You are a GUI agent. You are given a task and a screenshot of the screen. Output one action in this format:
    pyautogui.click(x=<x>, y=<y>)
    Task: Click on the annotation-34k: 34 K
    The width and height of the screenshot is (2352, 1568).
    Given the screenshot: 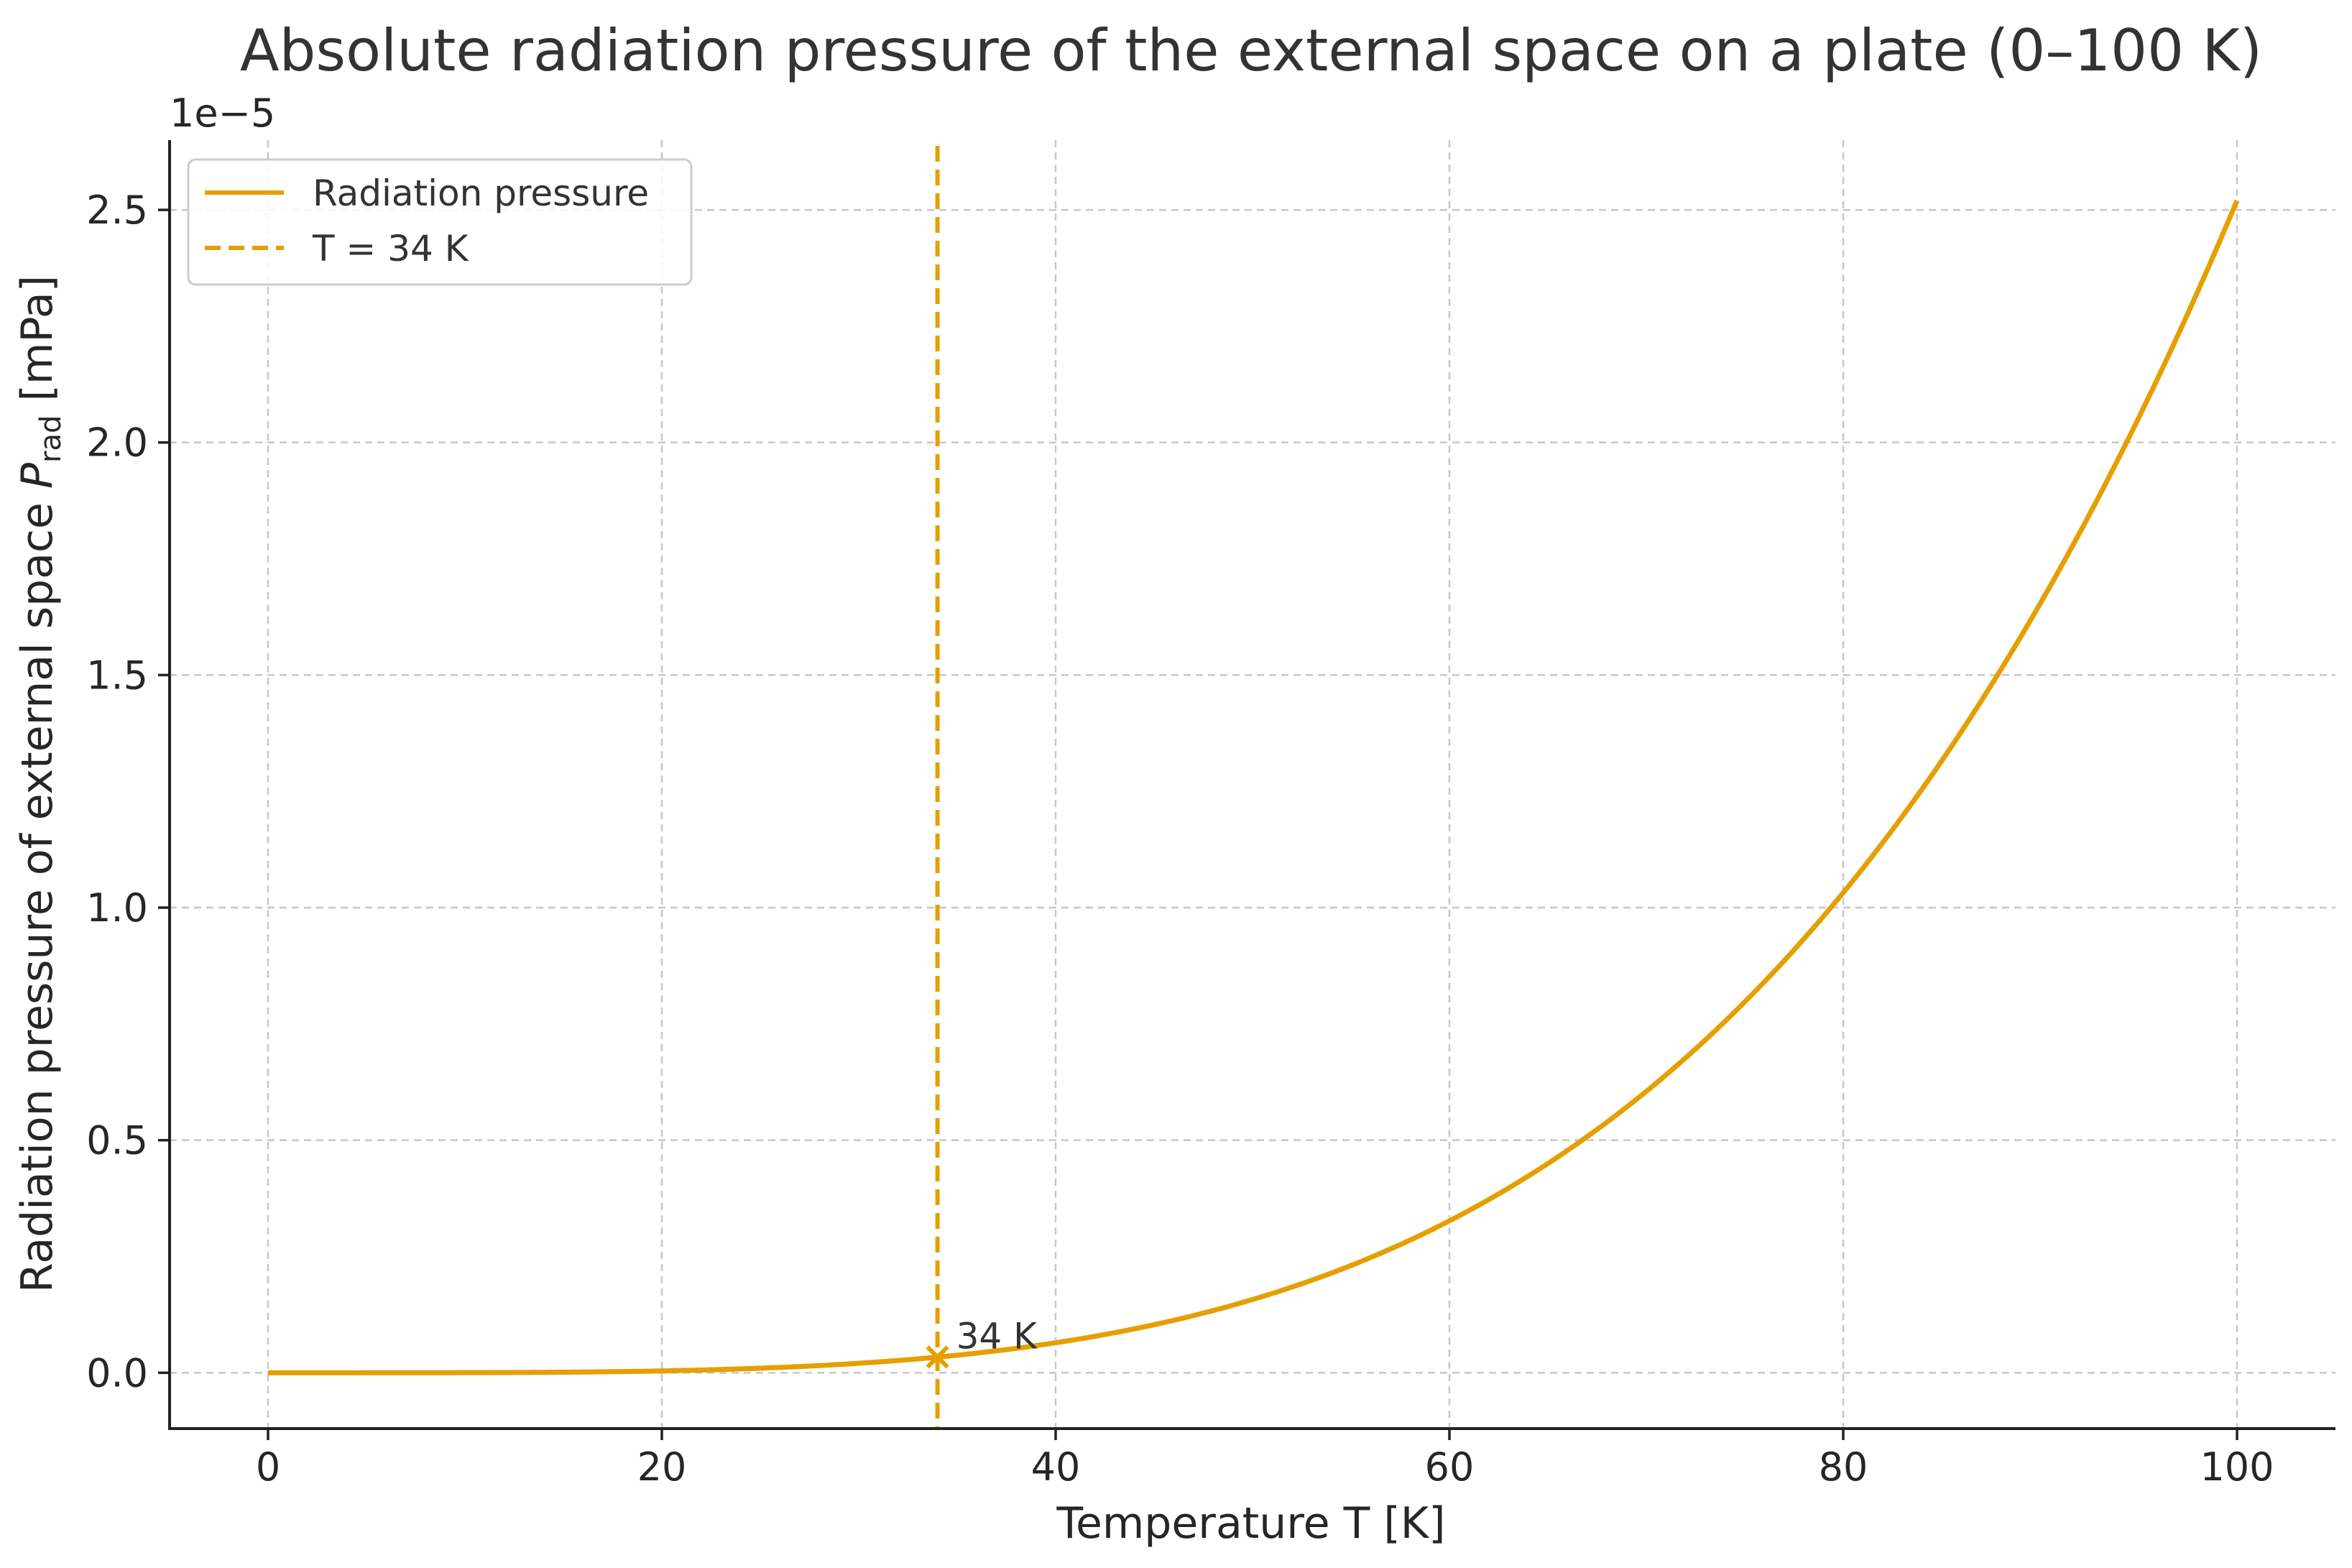 What is the action you would take?
    pyautogui.click(x=997, y=1336)
    